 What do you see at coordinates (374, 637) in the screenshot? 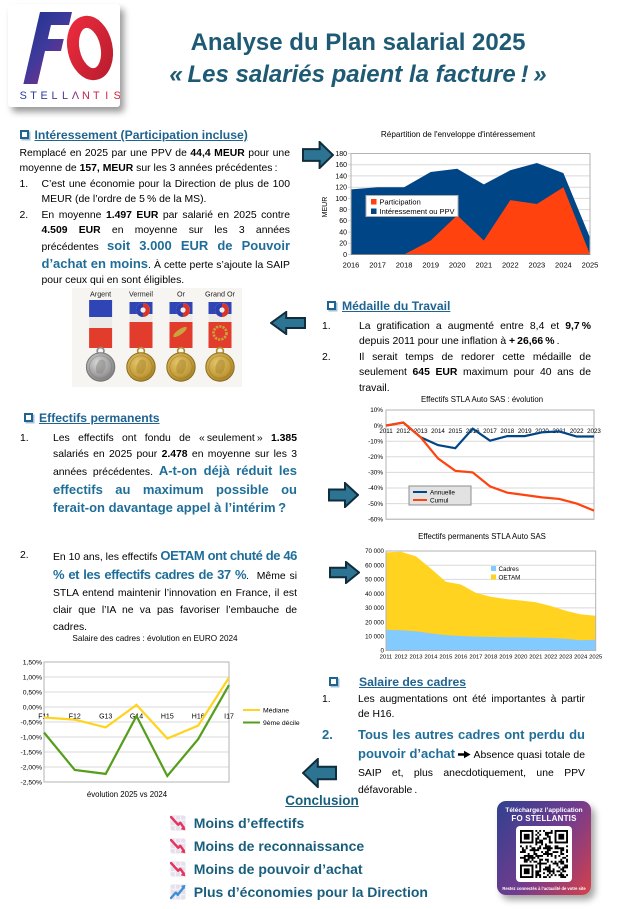
I see `svg-text: 10 000` at bounding box center [374, 637].